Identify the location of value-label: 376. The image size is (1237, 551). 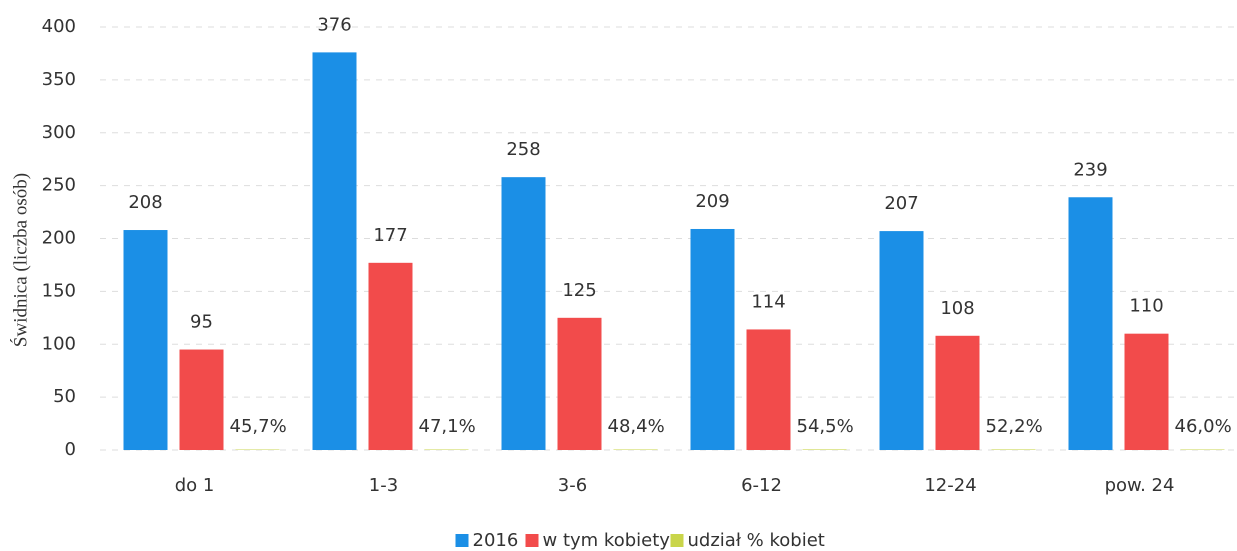
(334, 24).